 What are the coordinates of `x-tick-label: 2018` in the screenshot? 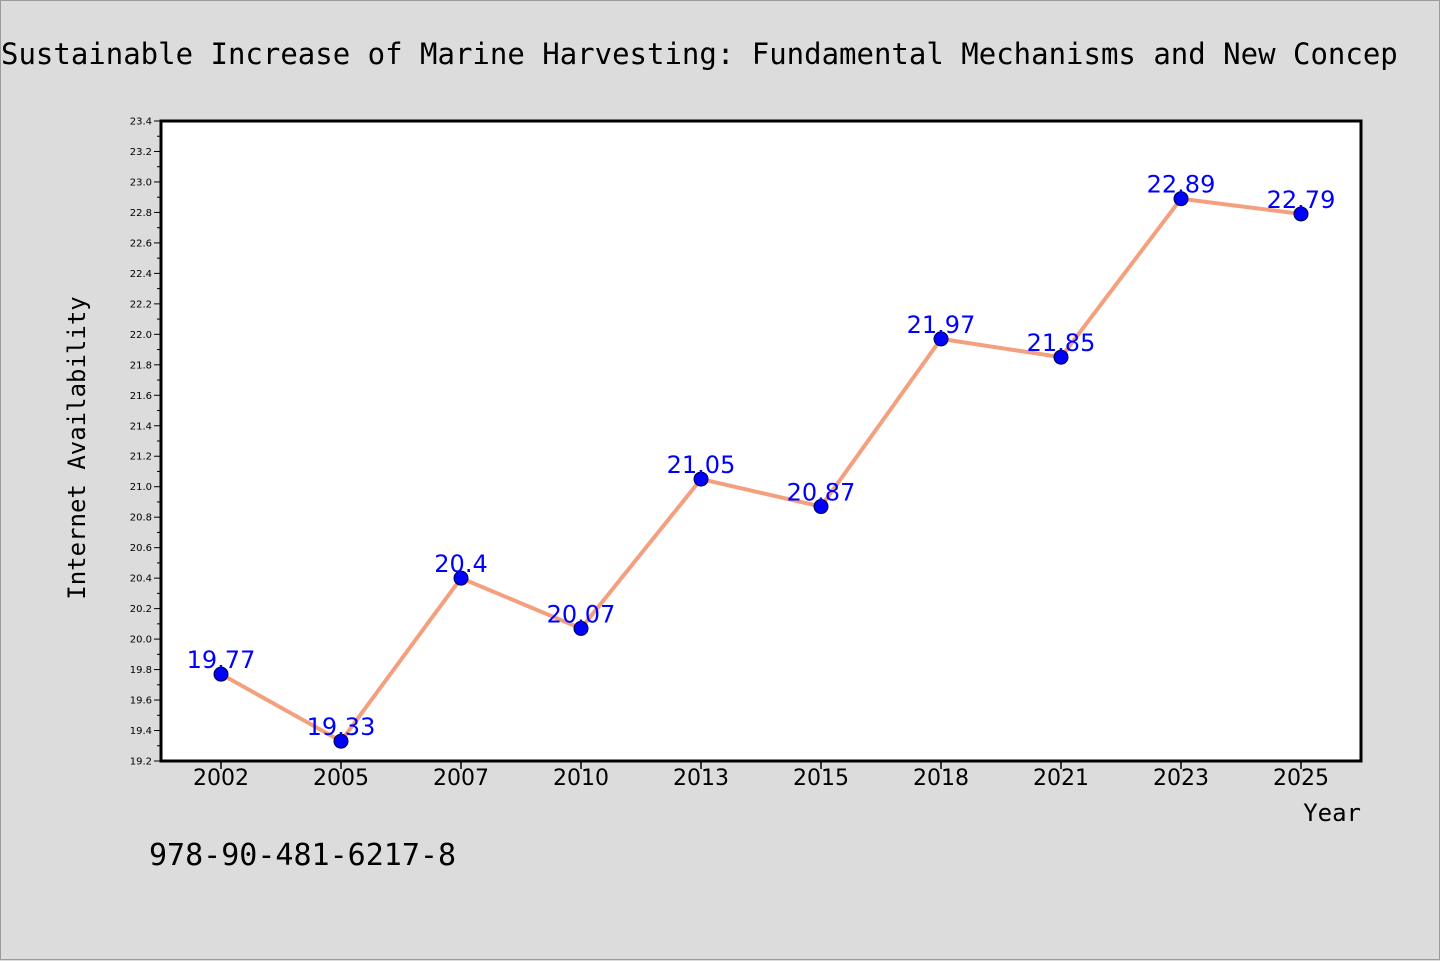 It's located at (941, 778).